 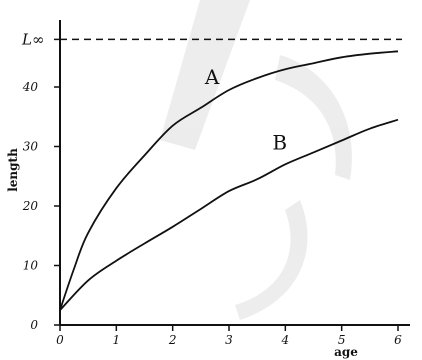 What do you see at coordinates (117, 340) in the screenshot?
I see `x-tick-label: 1` at bounding box center [117, 340].